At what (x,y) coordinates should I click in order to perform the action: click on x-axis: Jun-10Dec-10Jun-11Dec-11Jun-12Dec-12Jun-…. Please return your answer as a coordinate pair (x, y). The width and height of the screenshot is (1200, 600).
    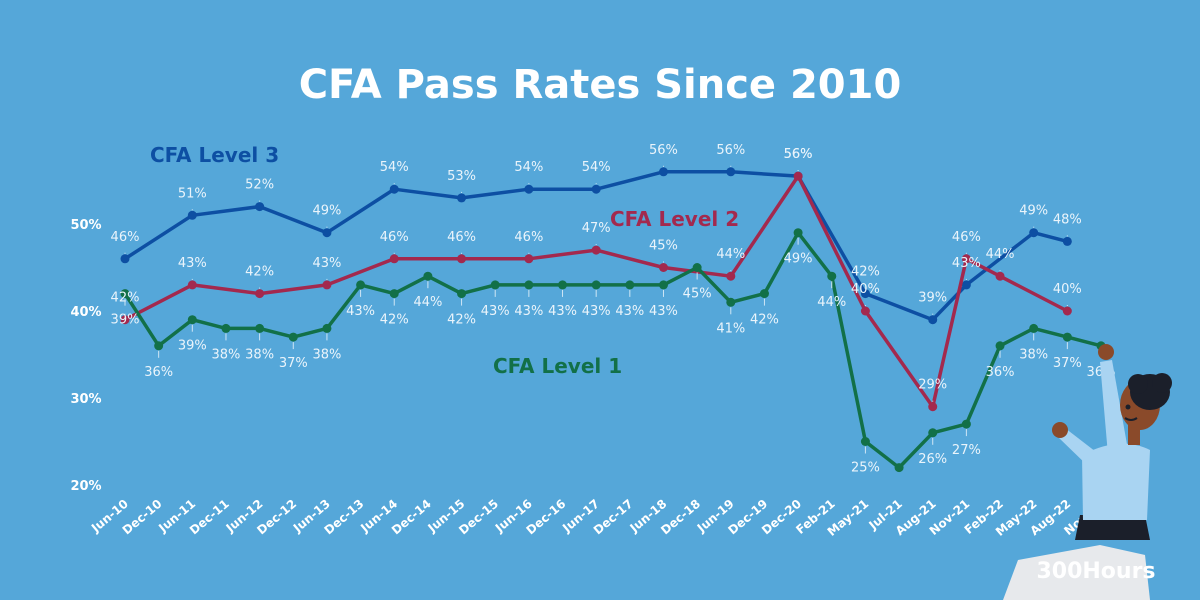
    Looking at the image, I should click on (597, 518).